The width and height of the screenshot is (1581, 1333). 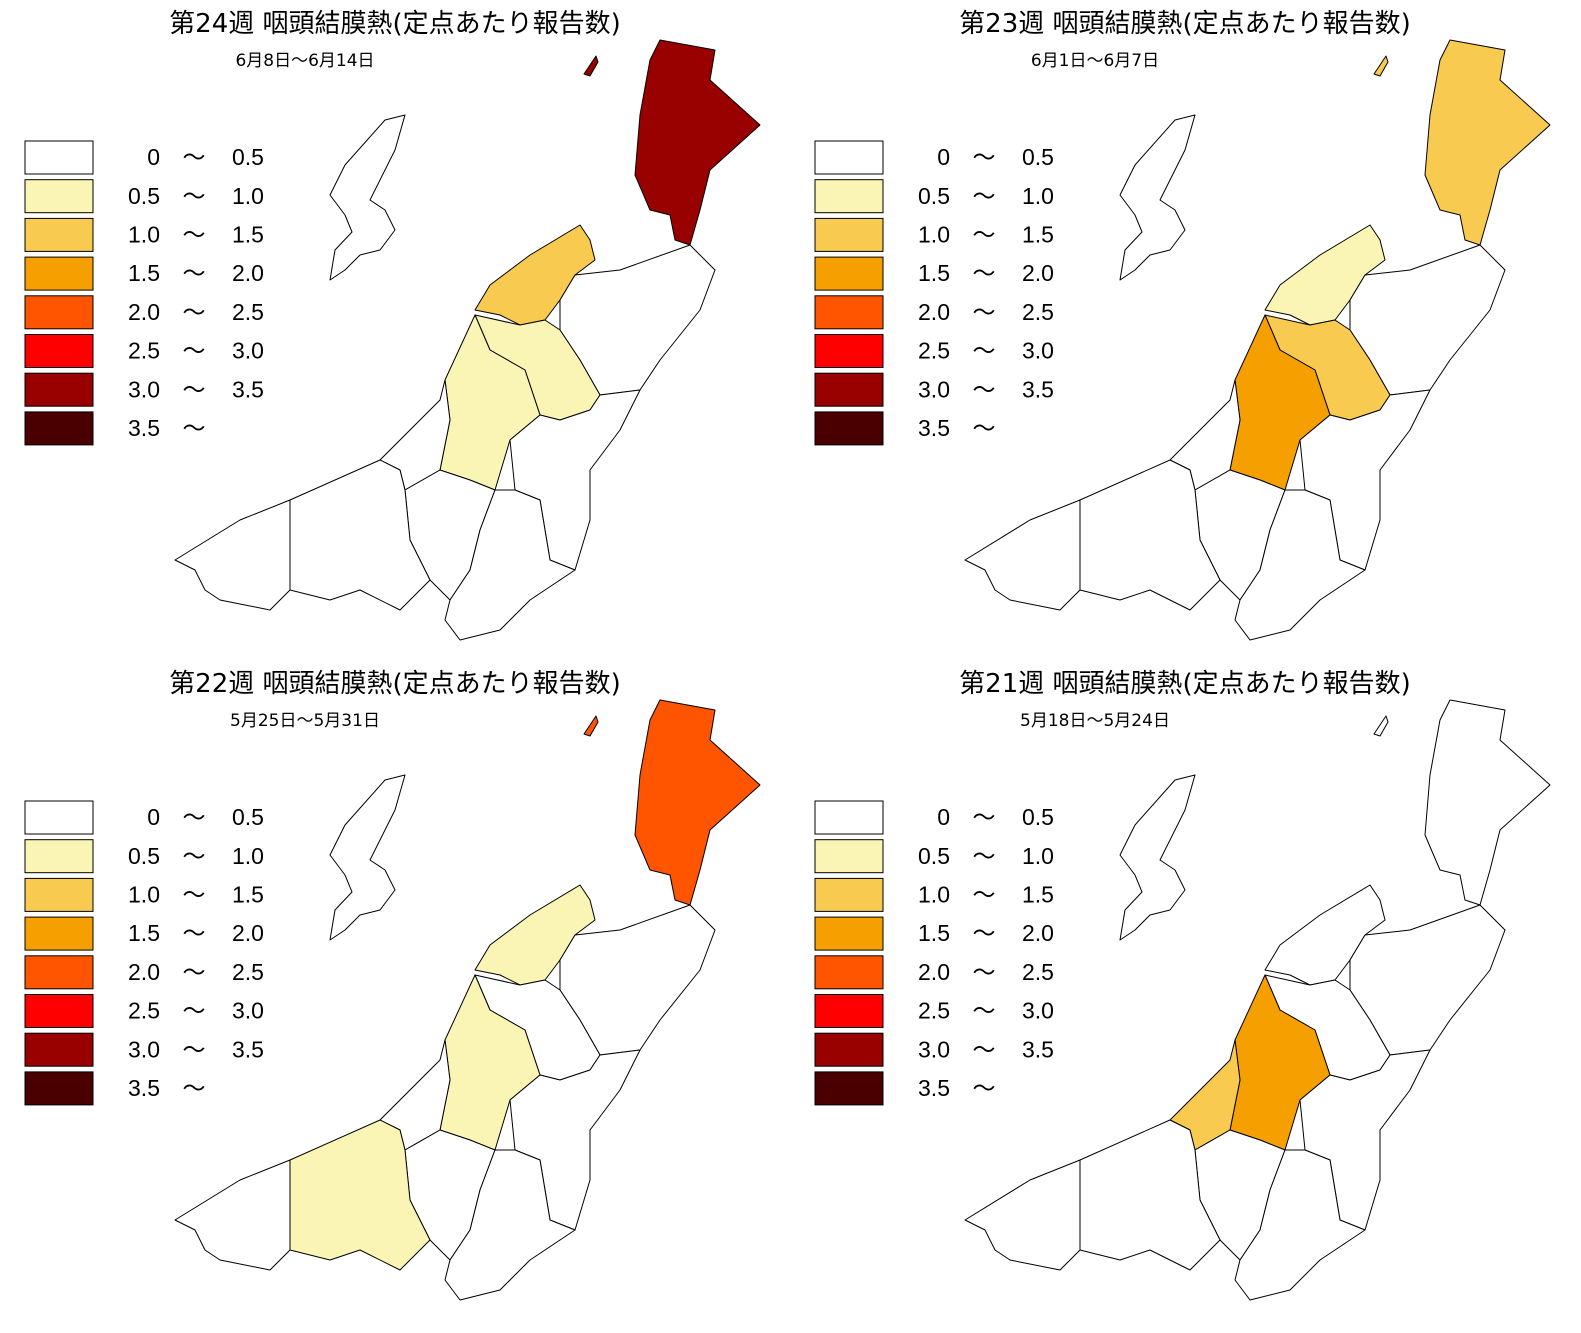 I want to click on map-title: 第23週 咽頭結膜熱(定点あたり報告数), so click(x=1185, y=24).